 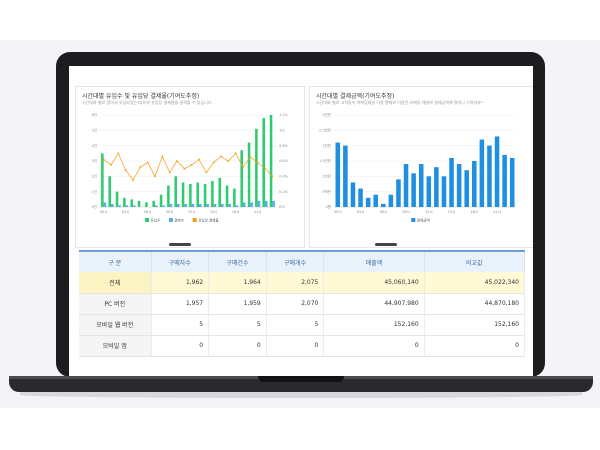 What do you see at coordinates (282, 131) in the screenshot?
I see `y2-tick-label: 1%` at bounding box center [282, 131].